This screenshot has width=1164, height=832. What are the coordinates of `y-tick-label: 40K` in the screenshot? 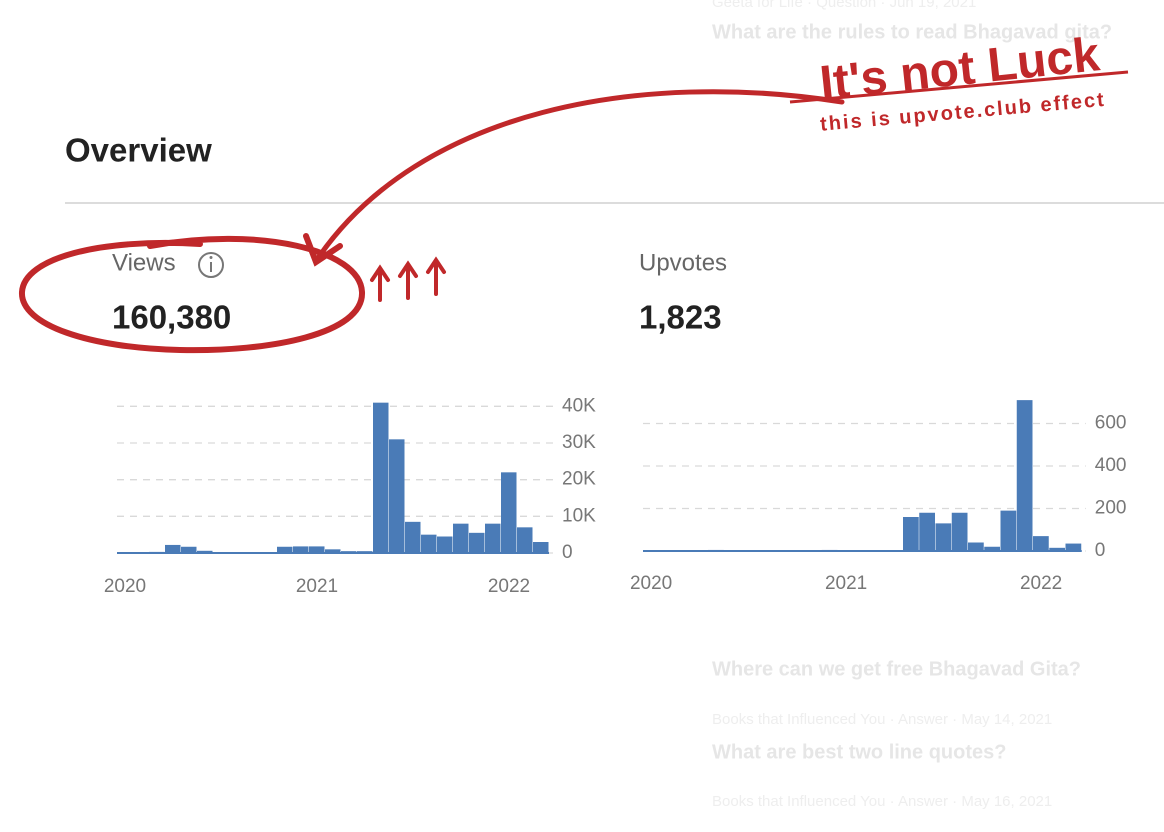 It's located at (579, 405).